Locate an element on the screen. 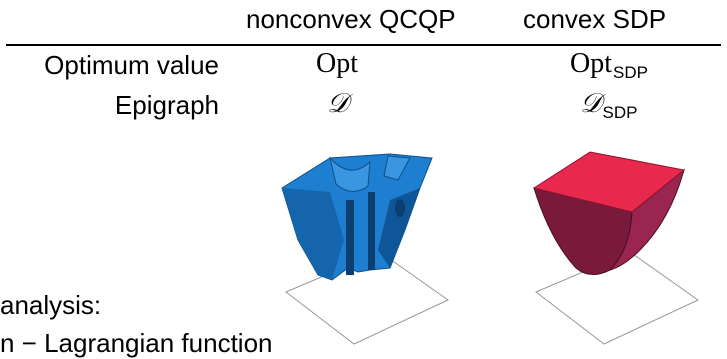 This screenshot has height=359, width=727. convex-epigraph-figure is located at coordinates (615, 248).